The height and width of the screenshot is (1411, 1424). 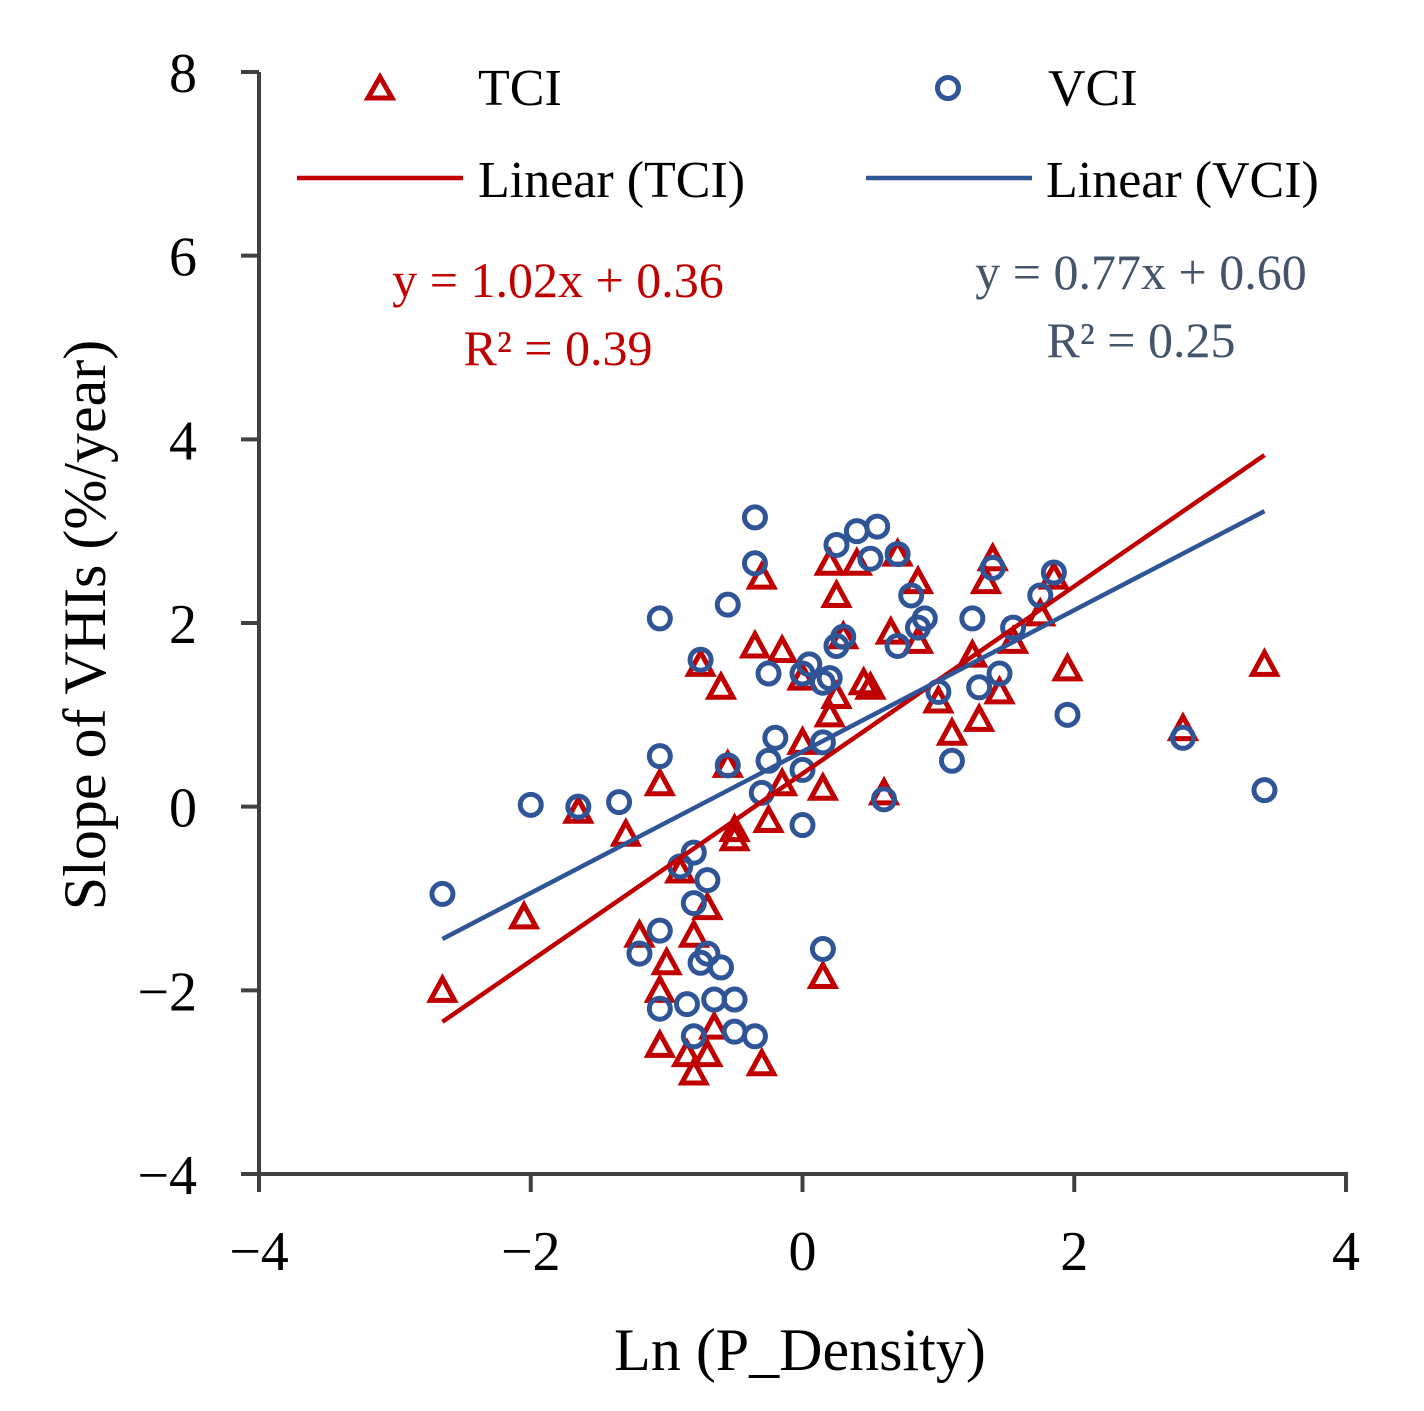 I want to click on y-tick-label: 4, so click(x=183, y=441).